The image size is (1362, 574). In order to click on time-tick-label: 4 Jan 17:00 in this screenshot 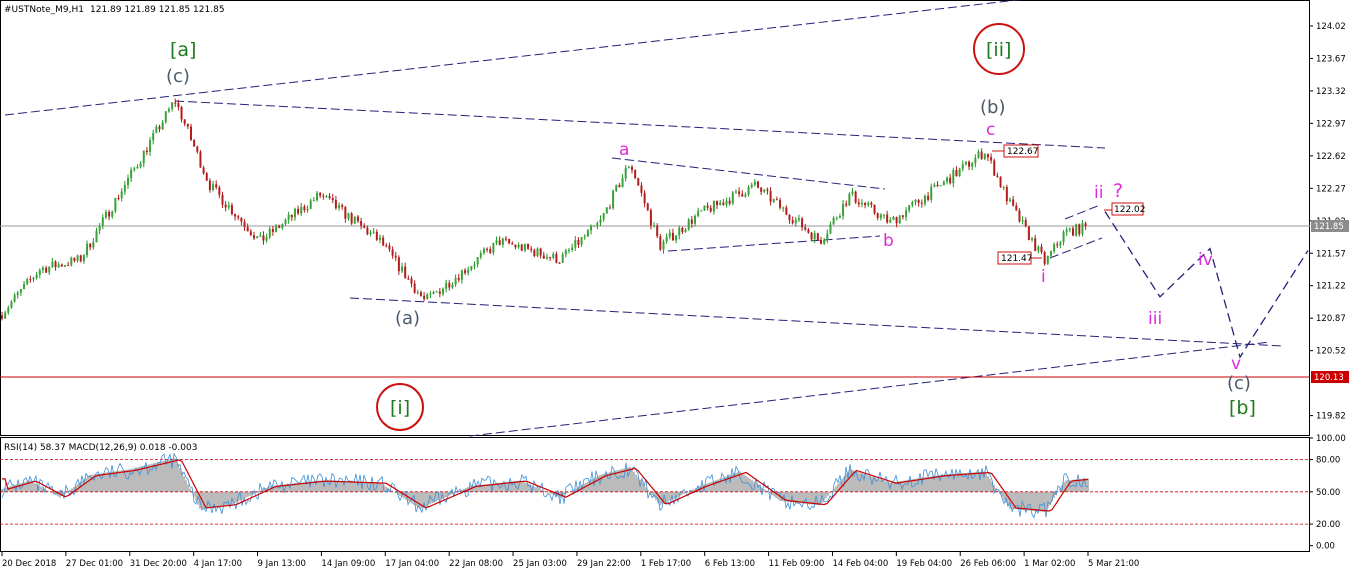, I will do `click(218, 564)`.